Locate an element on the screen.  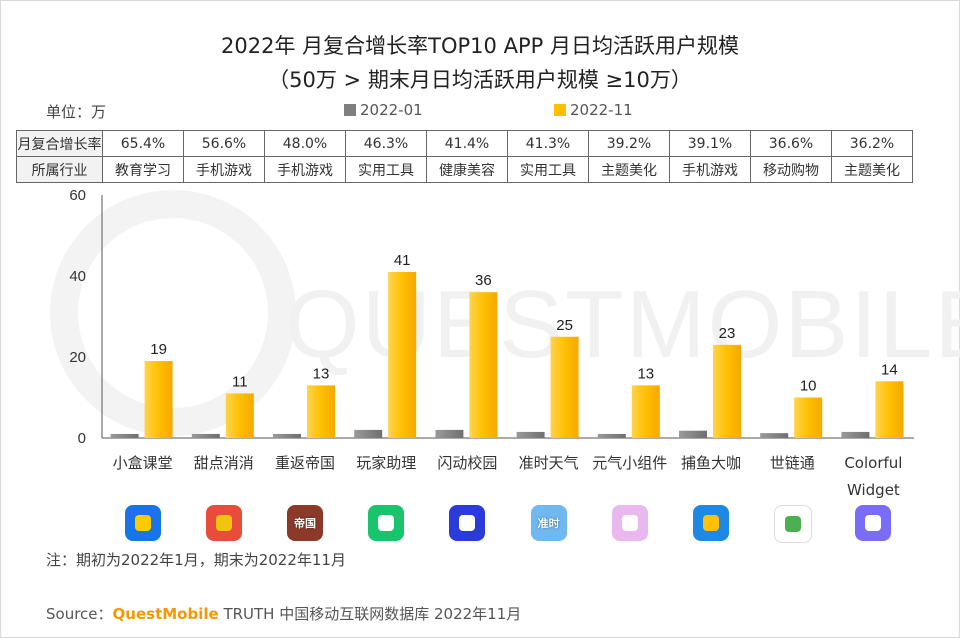
category-label: 玩家助理 is located at coordinates (386, 463).